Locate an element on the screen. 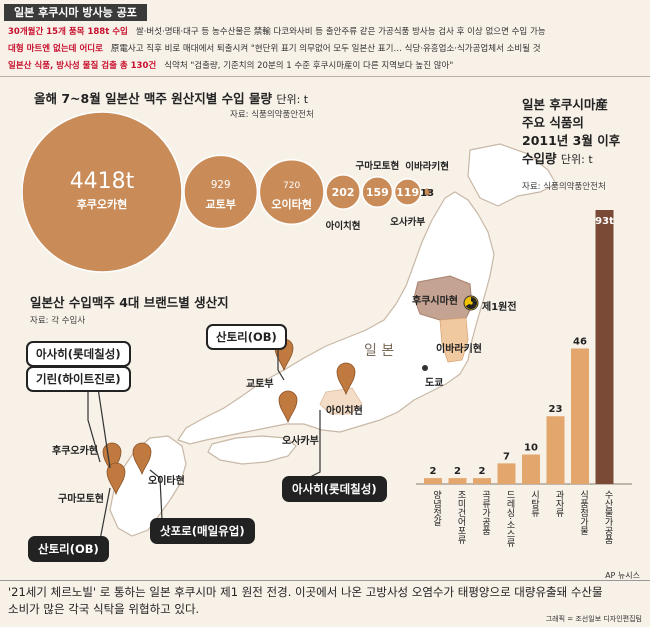 This screenshot has height=627, width=650. ibaraki-label: 이바라키현 is located at coordinates (459, 349).